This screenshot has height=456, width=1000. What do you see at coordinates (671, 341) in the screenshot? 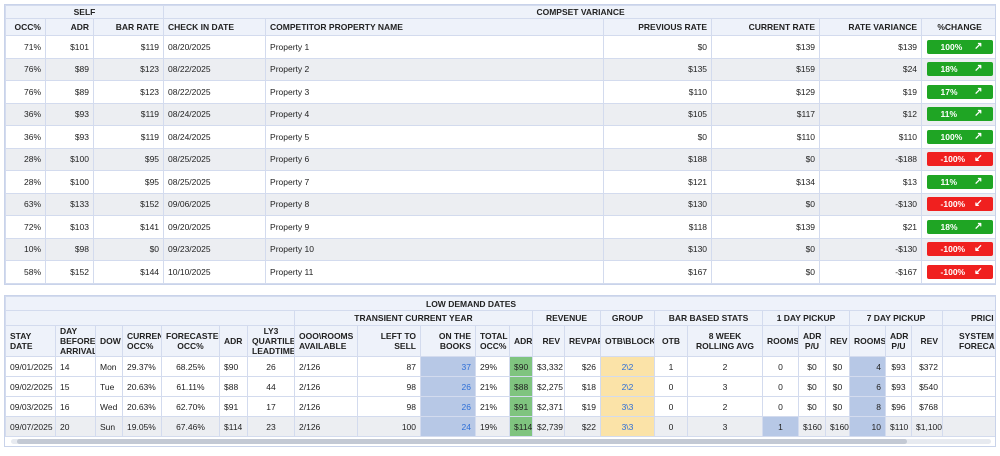
I see `column-header: OTB` at bounding box center [671, 341].